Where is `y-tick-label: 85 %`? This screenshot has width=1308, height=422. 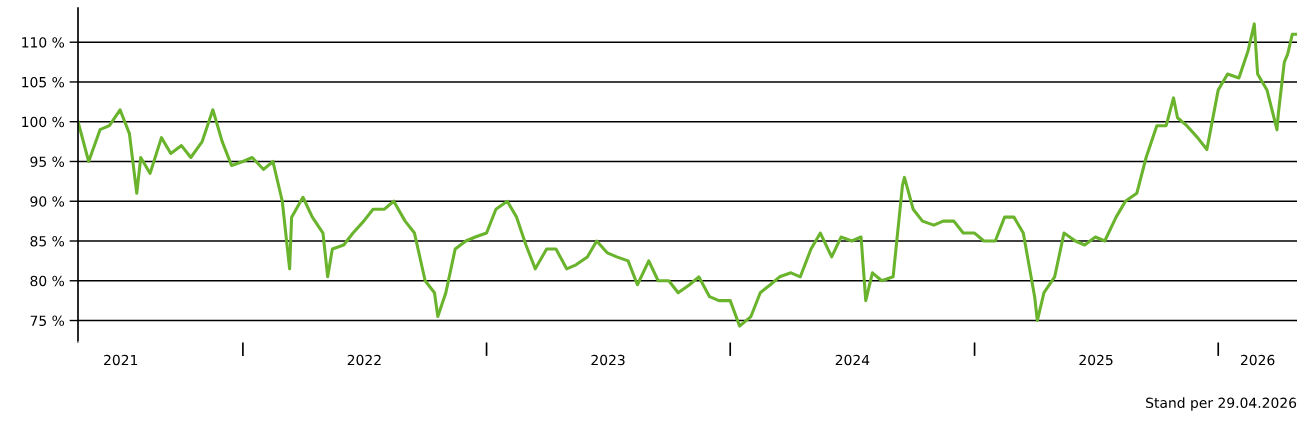
y-tick-label: 85 % is located at coordinates (47, 241).